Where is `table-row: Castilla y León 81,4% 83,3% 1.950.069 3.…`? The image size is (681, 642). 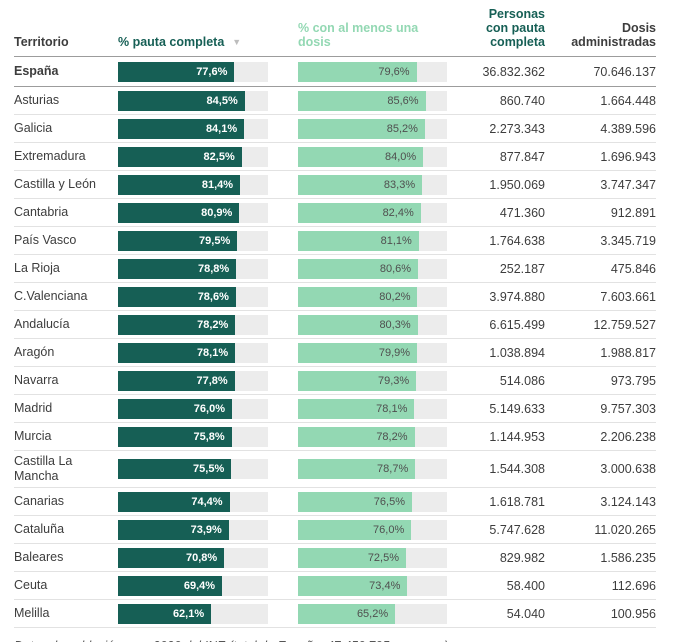
table-row: Castilla y León 81,4% 83,3% 1.950.069 3.… is located at coordinates (335, 185).